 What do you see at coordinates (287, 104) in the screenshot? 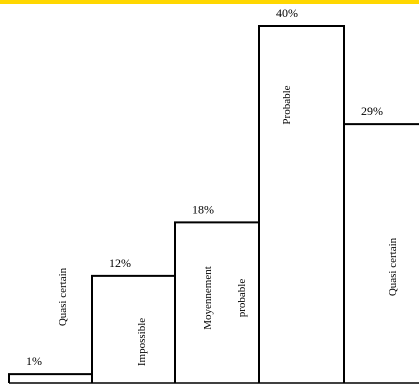
I see `category-label-4: Probable` at bounding box center [287, 104].